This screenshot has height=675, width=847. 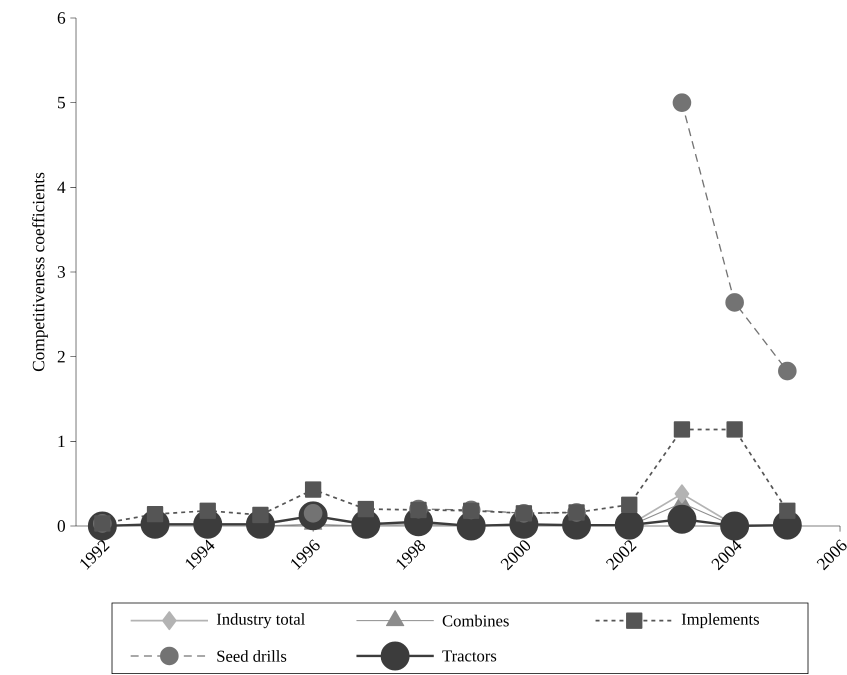 What do you see at coordinates (61, 526) in the screenshot?
I see `y-tick-label: 0` at bounding box center [61, 526].